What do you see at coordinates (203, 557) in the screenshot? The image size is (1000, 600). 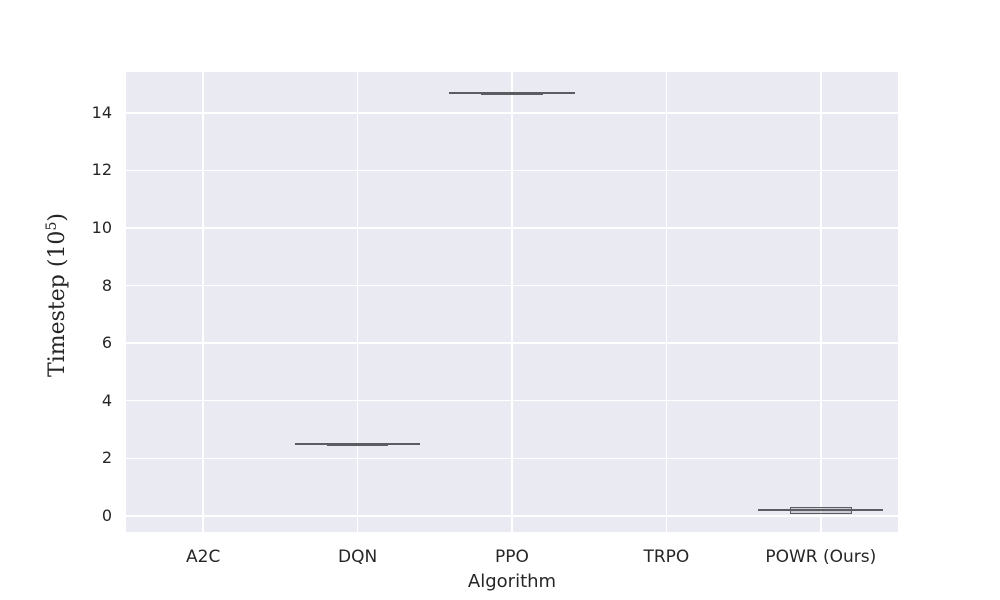 I see `x-tick-label: A2C` at bounding box center [203, 557].